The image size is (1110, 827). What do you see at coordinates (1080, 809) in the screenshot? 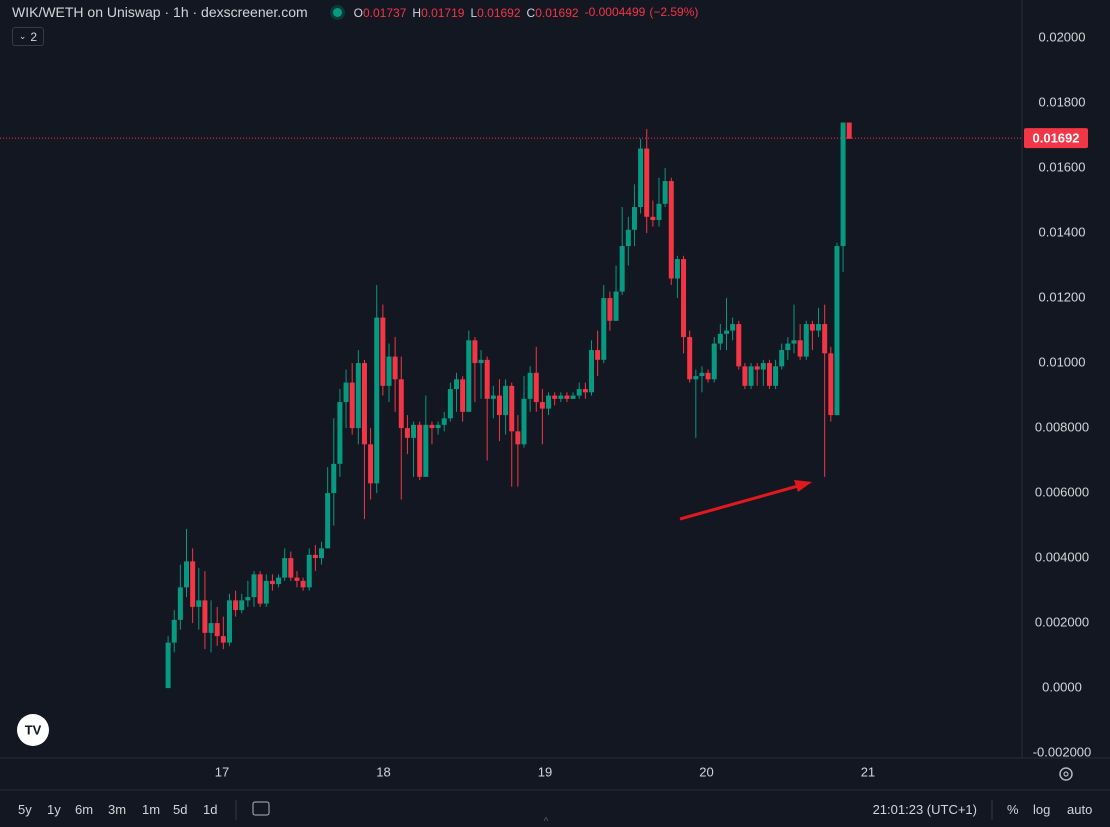
I see `scale-button: auto` at bounding box center [1080, 809].